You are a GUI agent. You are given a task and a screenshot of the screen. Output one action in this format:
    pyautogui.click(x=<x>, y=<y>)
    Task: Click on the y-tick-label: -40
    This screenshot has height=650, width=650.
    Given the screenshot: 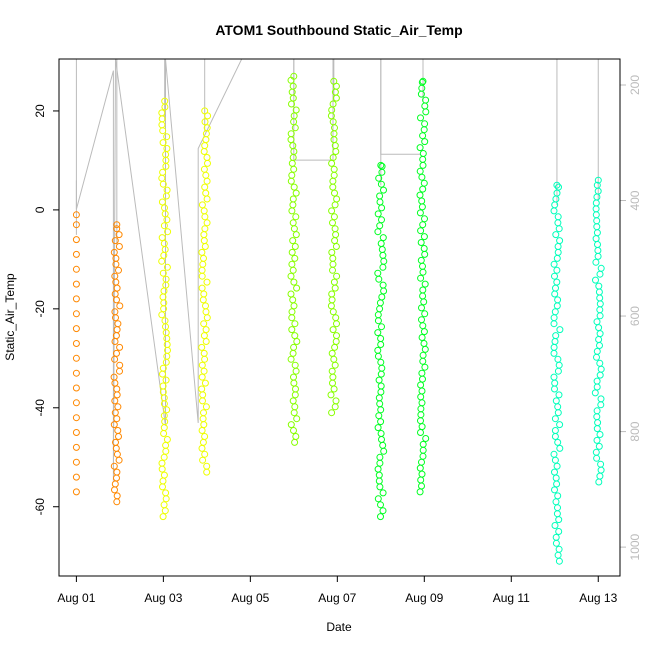 What is the action you would take?
    pyautogui.click(x=40, y=408)
    